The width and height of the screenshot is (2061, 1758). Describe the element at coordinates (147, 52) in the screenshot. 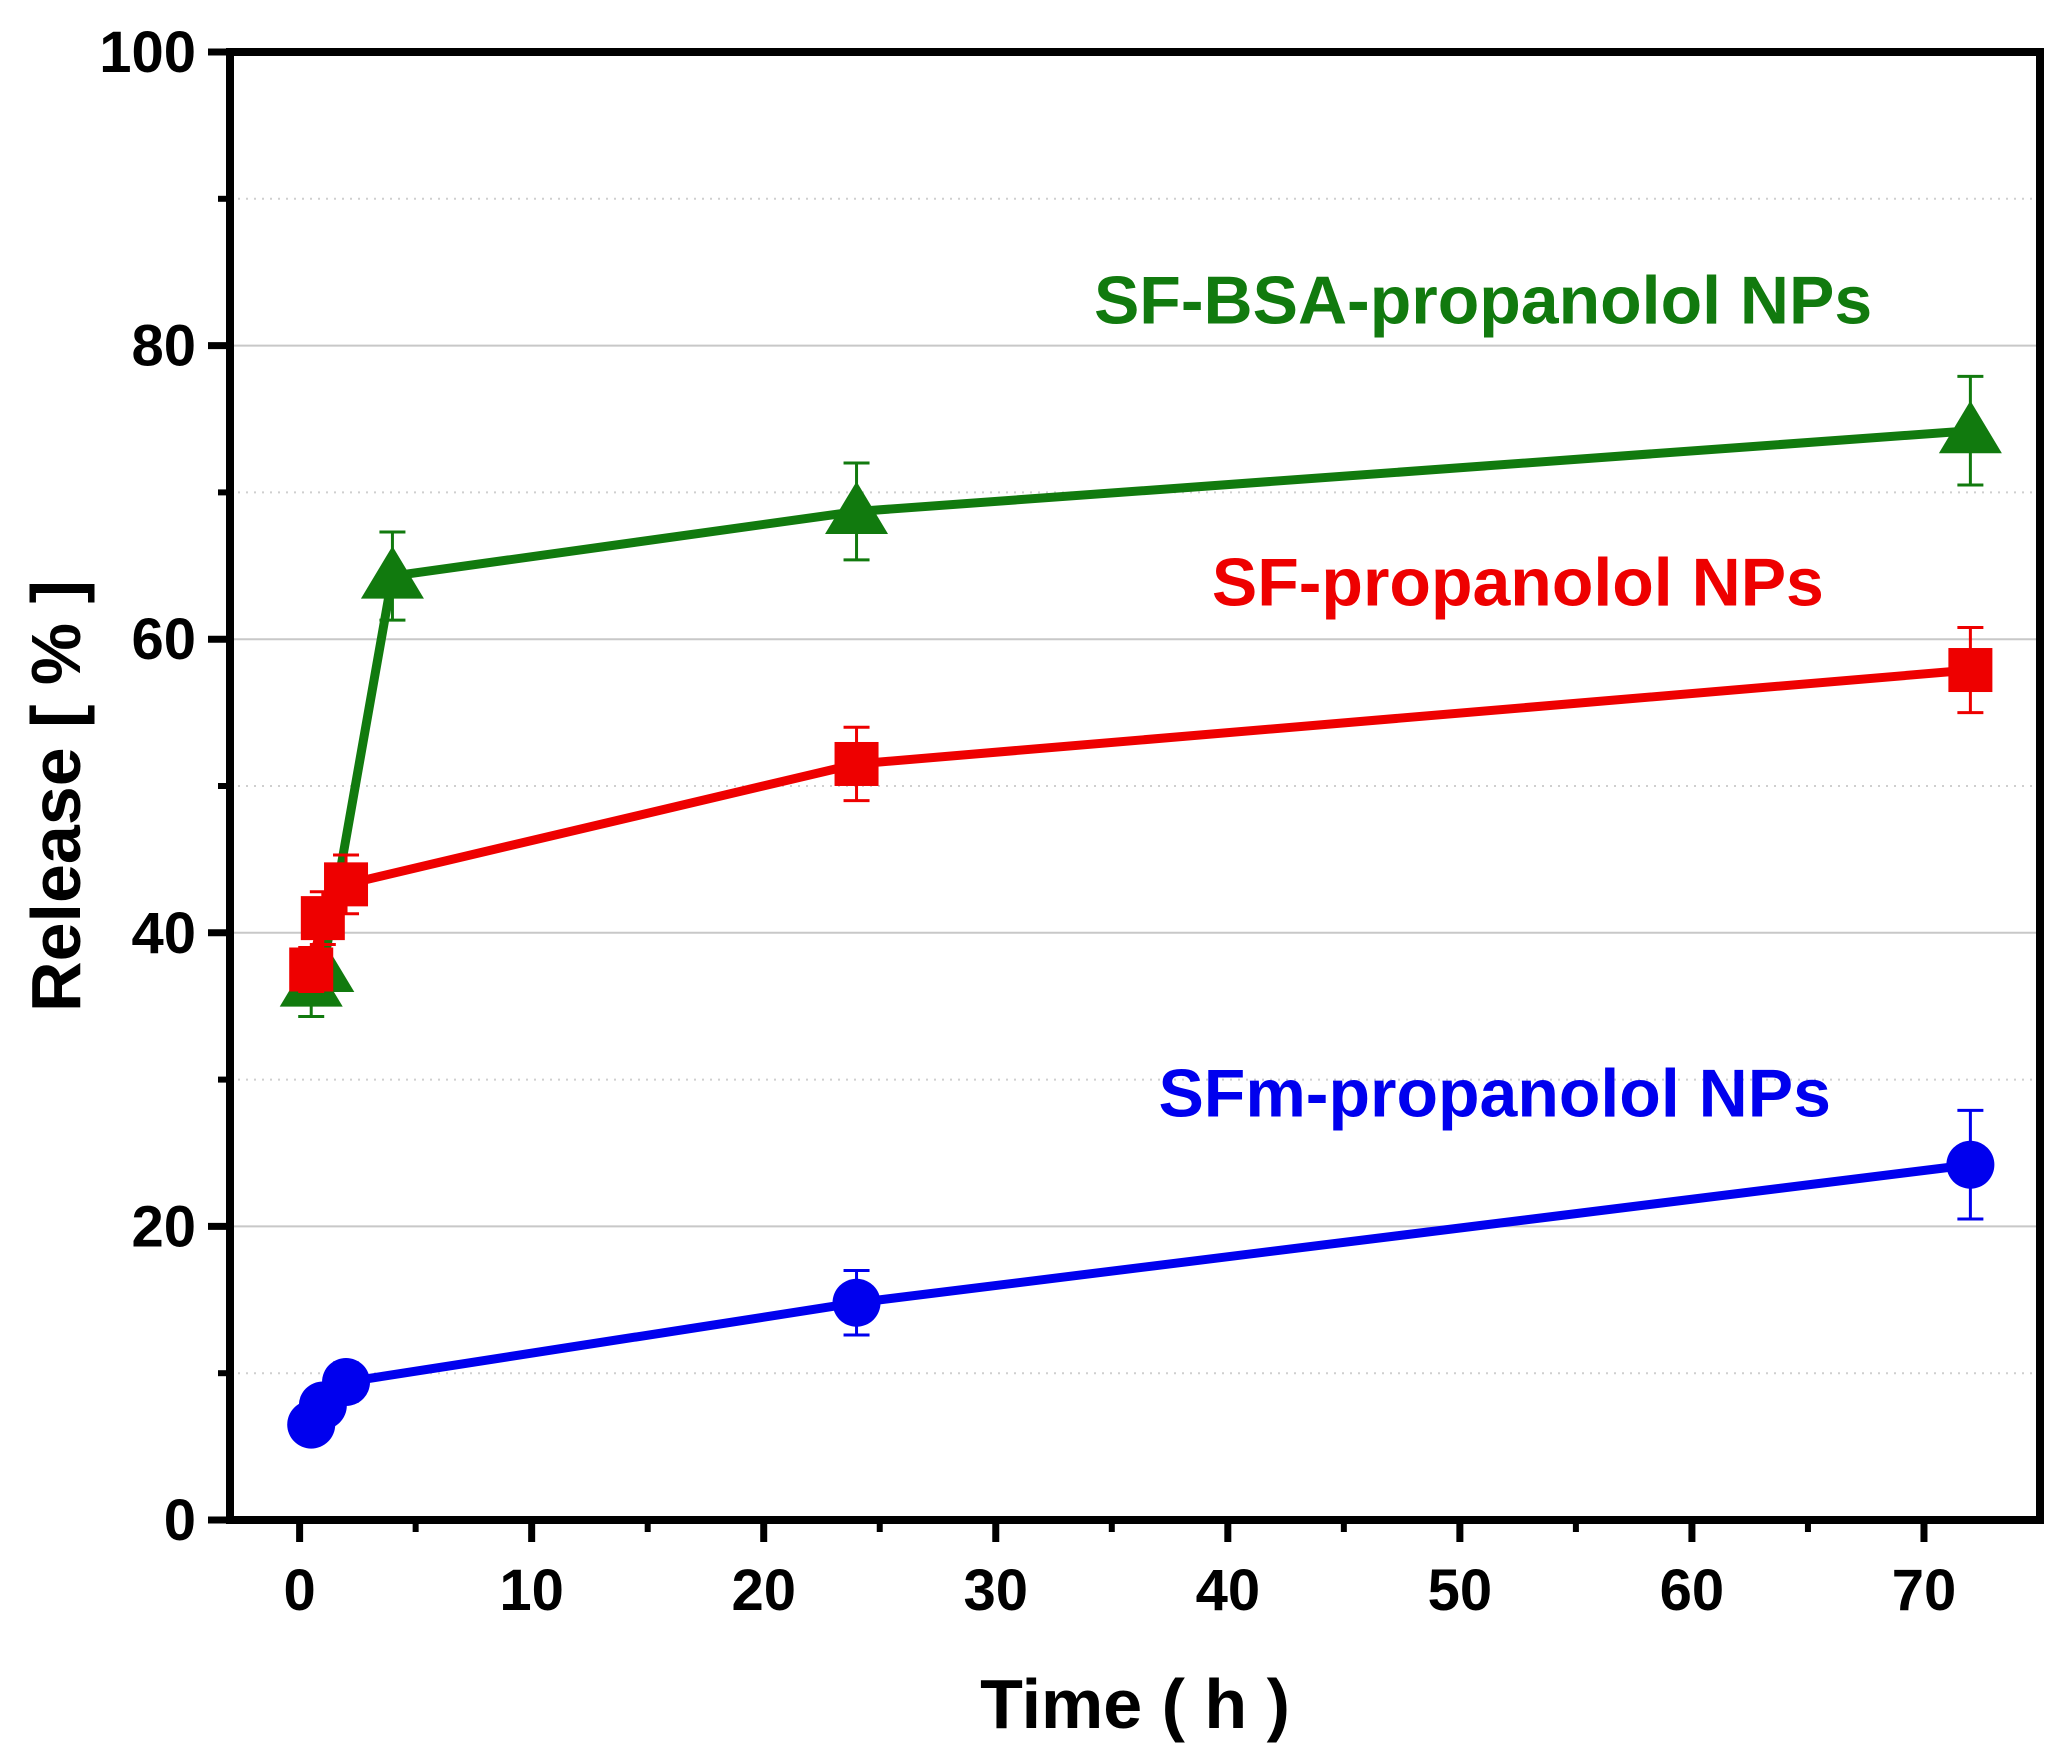

I see `y-tick-label: 100` at that location.